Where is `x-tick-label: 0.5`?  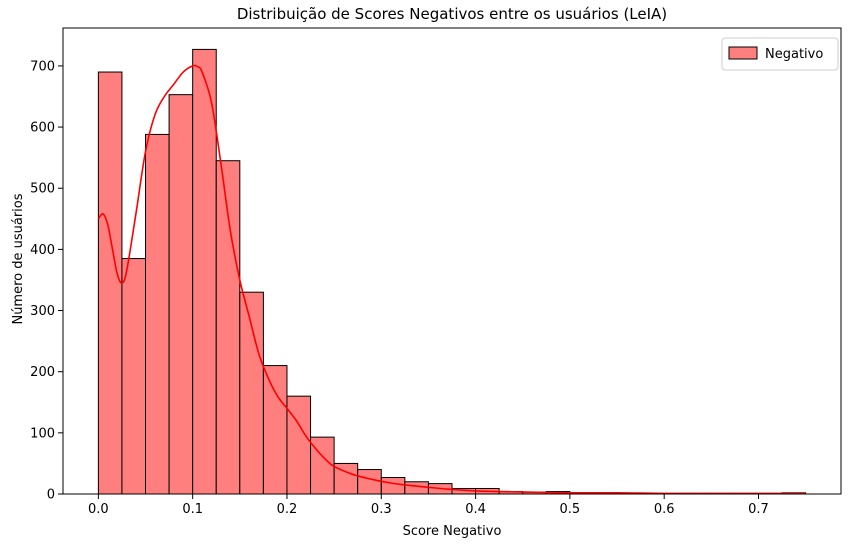 x-tick-label: 0.5 is located at coordinates (570, 509).